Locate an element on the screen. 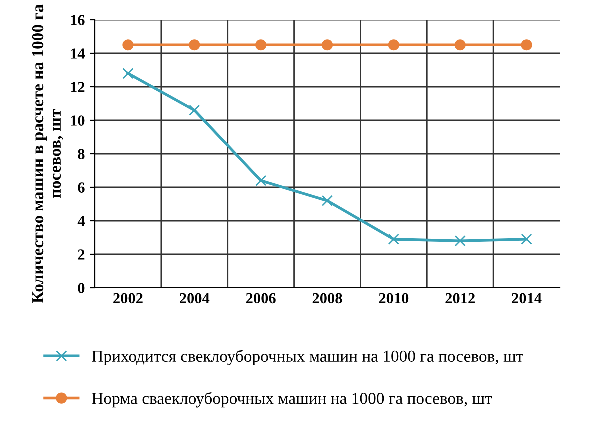 Image resolution: width=605 pixels, height=445 pixels. legend-label: Приходится свеклоуборочных машин на 1000 га посевов, шт is located at coordinates (308, 358).